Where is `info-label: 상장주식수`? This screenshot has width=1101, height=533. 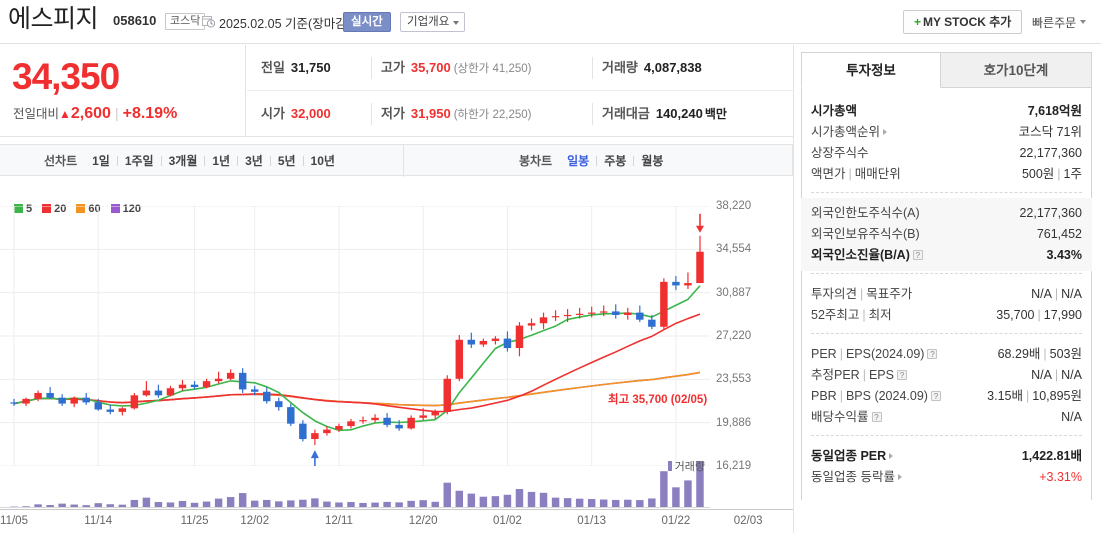
info-label: 상장주식수 is located at coordinates (840, 153).